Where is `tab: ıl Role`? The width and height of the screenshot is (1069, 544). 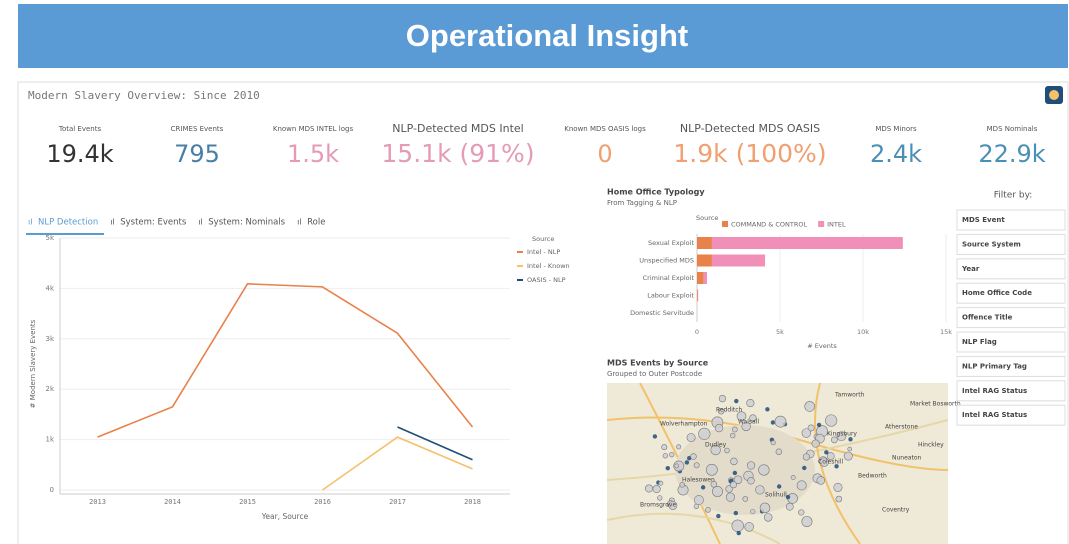
tab: ıl Role is located at coordinates (311, 223).